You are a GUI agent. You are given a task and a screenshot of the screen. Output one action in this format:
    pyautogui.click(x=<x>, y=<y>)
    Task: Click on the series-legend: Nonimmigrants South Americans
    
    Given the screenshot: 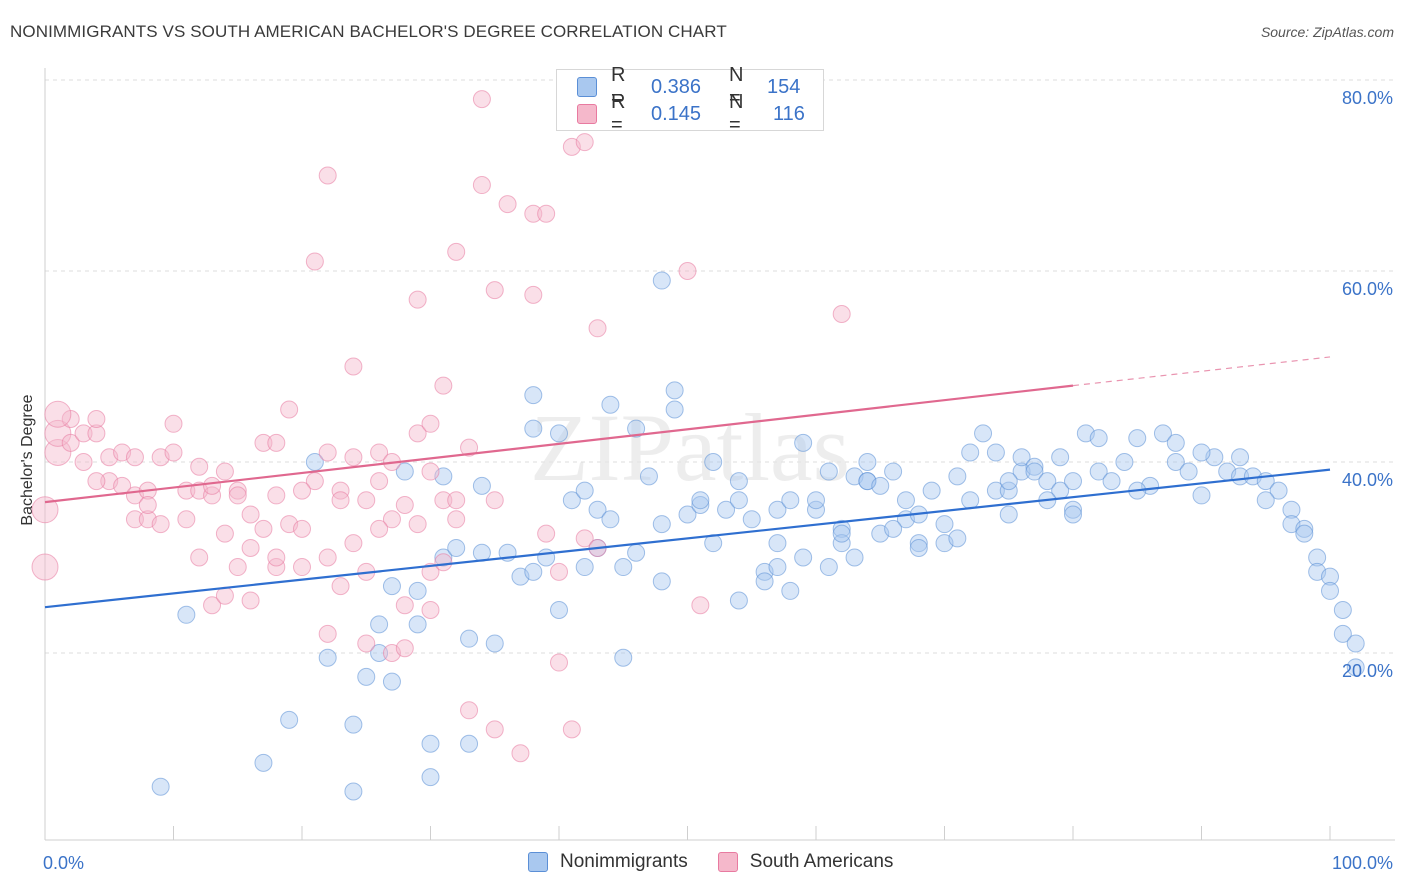 What is the action you would take?
    pyautogui.click(x=725, y=862)
    